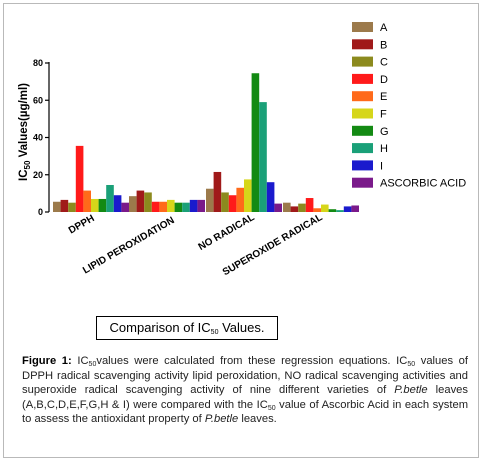  What do you see at coordinates (384, 28) in the screenshot?
I see `legend-label: A` at bounding box center [384, 28].